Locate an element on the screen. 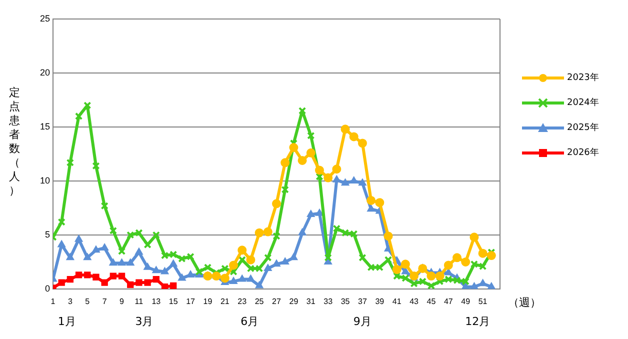 The width and height of the screenshot is (628, 339). x-tick-label: 3 is located at coordinates (70, 301).